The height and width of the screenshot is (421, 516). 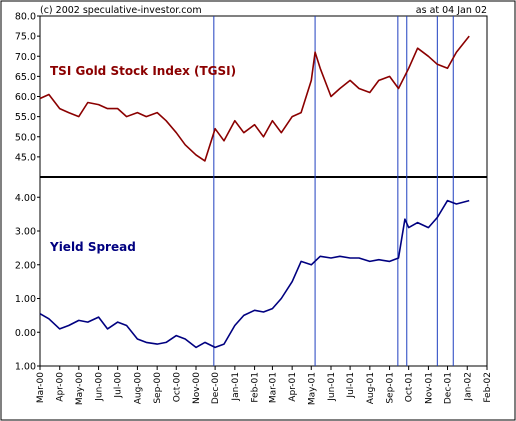 What do you see at coordinates (293, 387) in the screenshot?
I see `x-tick-label: Apr-01` at bounding box center [293, 387].